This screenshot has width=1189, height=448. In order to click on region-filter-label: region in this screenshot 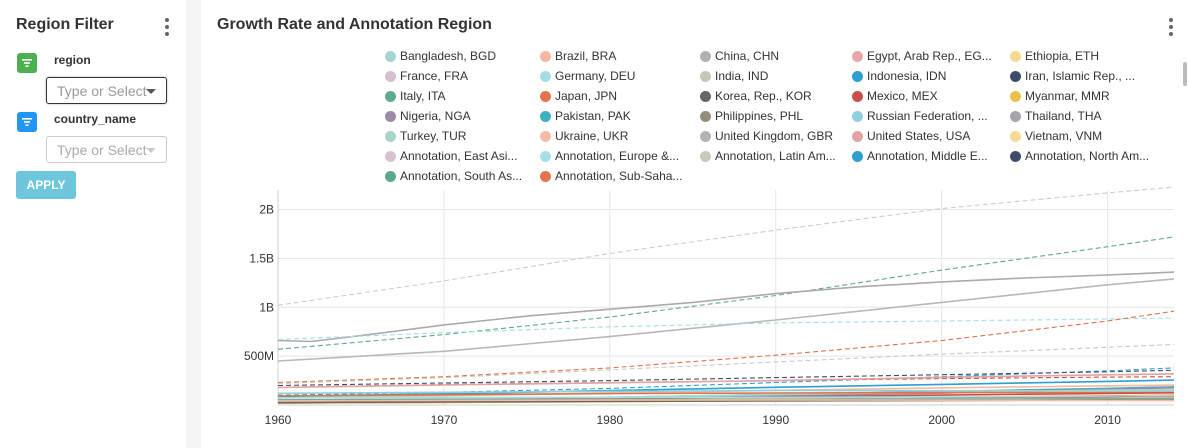, I will do `click(72, 60)`.